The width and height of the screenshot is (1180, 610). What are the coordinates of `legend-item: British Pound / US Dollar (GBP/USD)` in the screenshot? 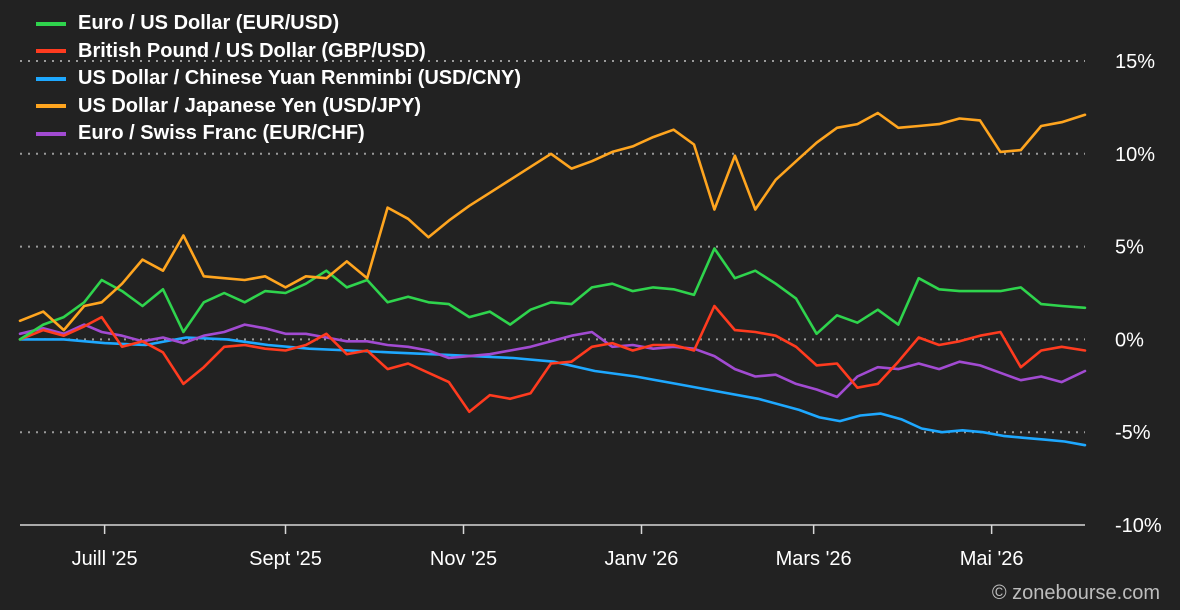 It's located at (278, 52).